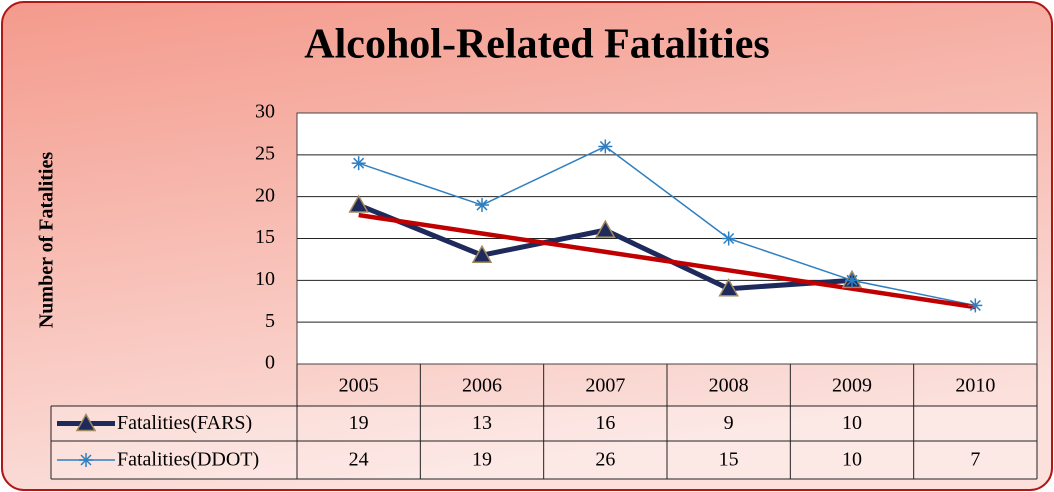  What do you see at coordinates (359, 386) in the screenshot?
I see `x-tick-label: 2005` at bounding box center [359, 386].